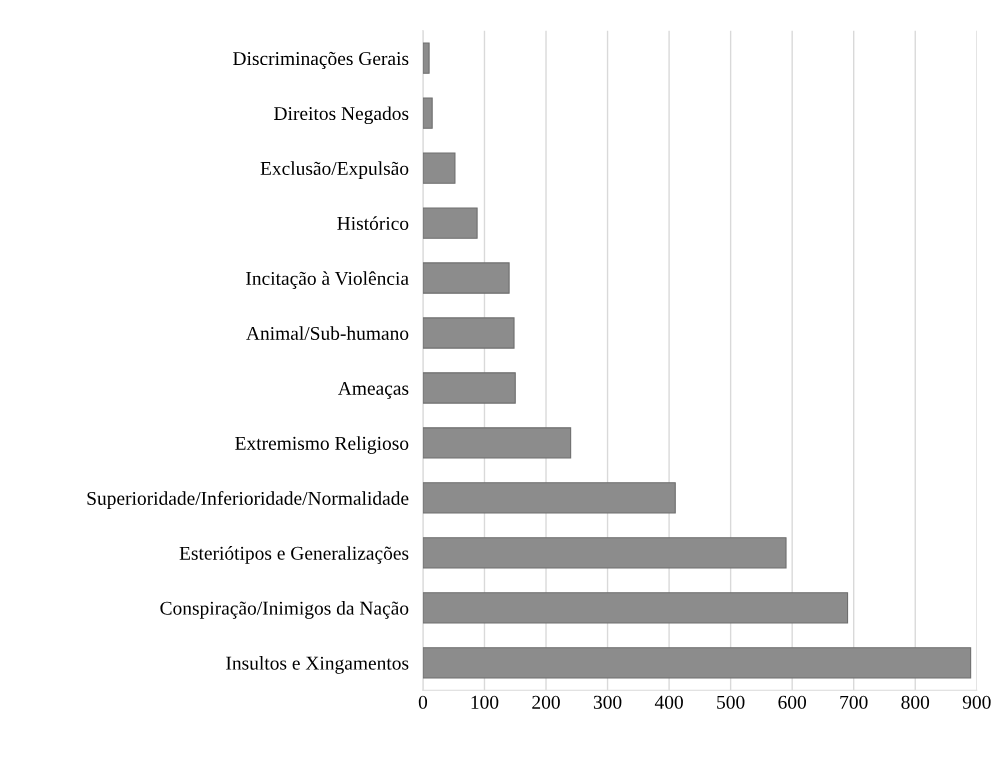 The height and width of the screenshot is (767, 1007). What do you see at coordinates (546, 702) in the screenshot?
I see `x-tick-label: 200` at bounding box center [546, 702].